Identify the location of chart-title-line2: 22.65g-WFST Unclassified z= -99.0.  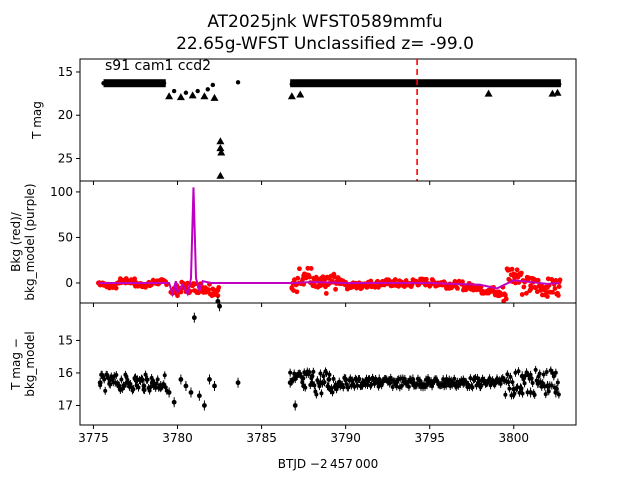
(325, 44).